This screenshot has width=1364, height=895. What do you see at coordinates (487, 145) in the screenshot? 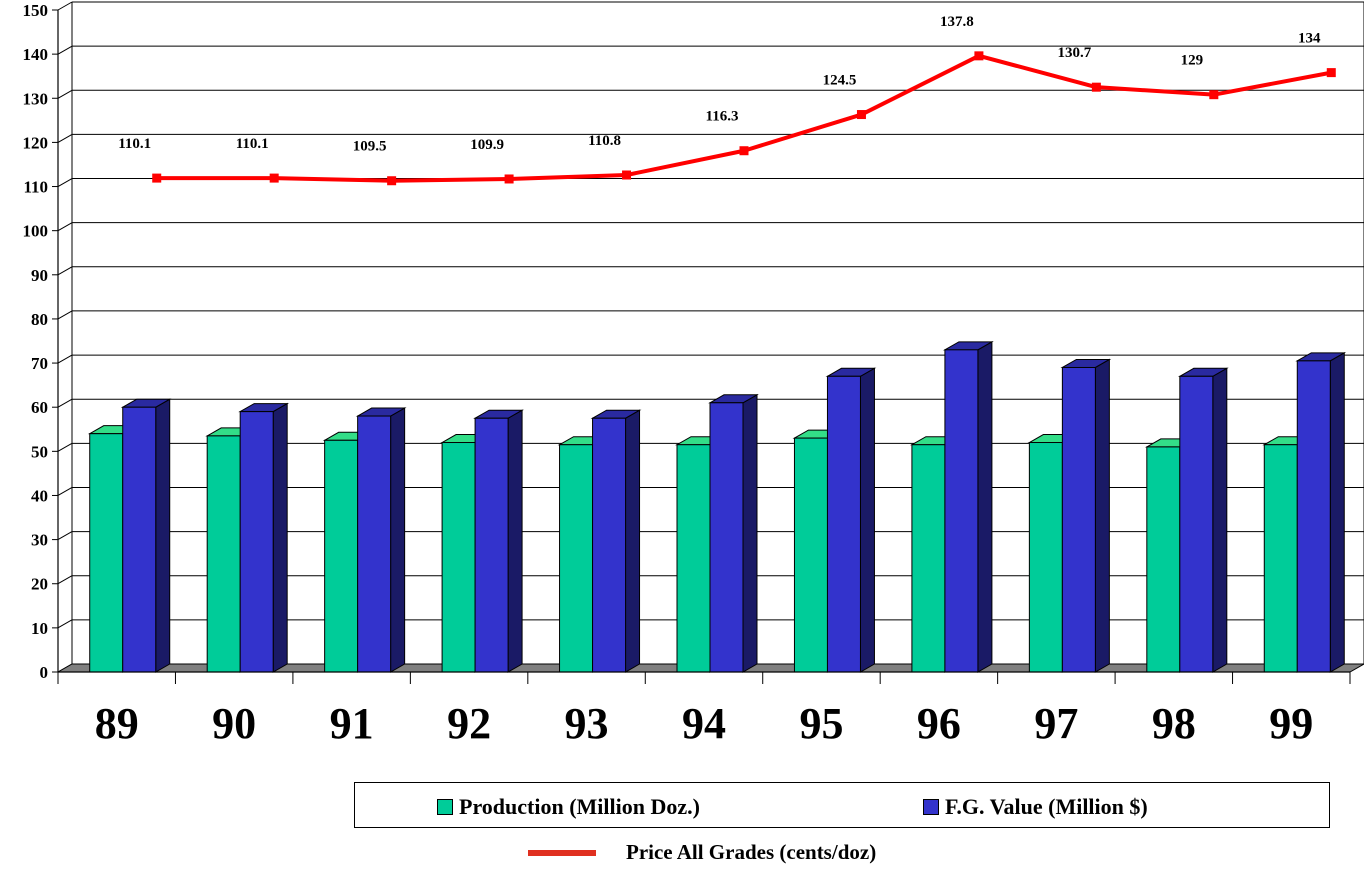
I see `price-data-label: 109.9` at bounding box center [487, 145].